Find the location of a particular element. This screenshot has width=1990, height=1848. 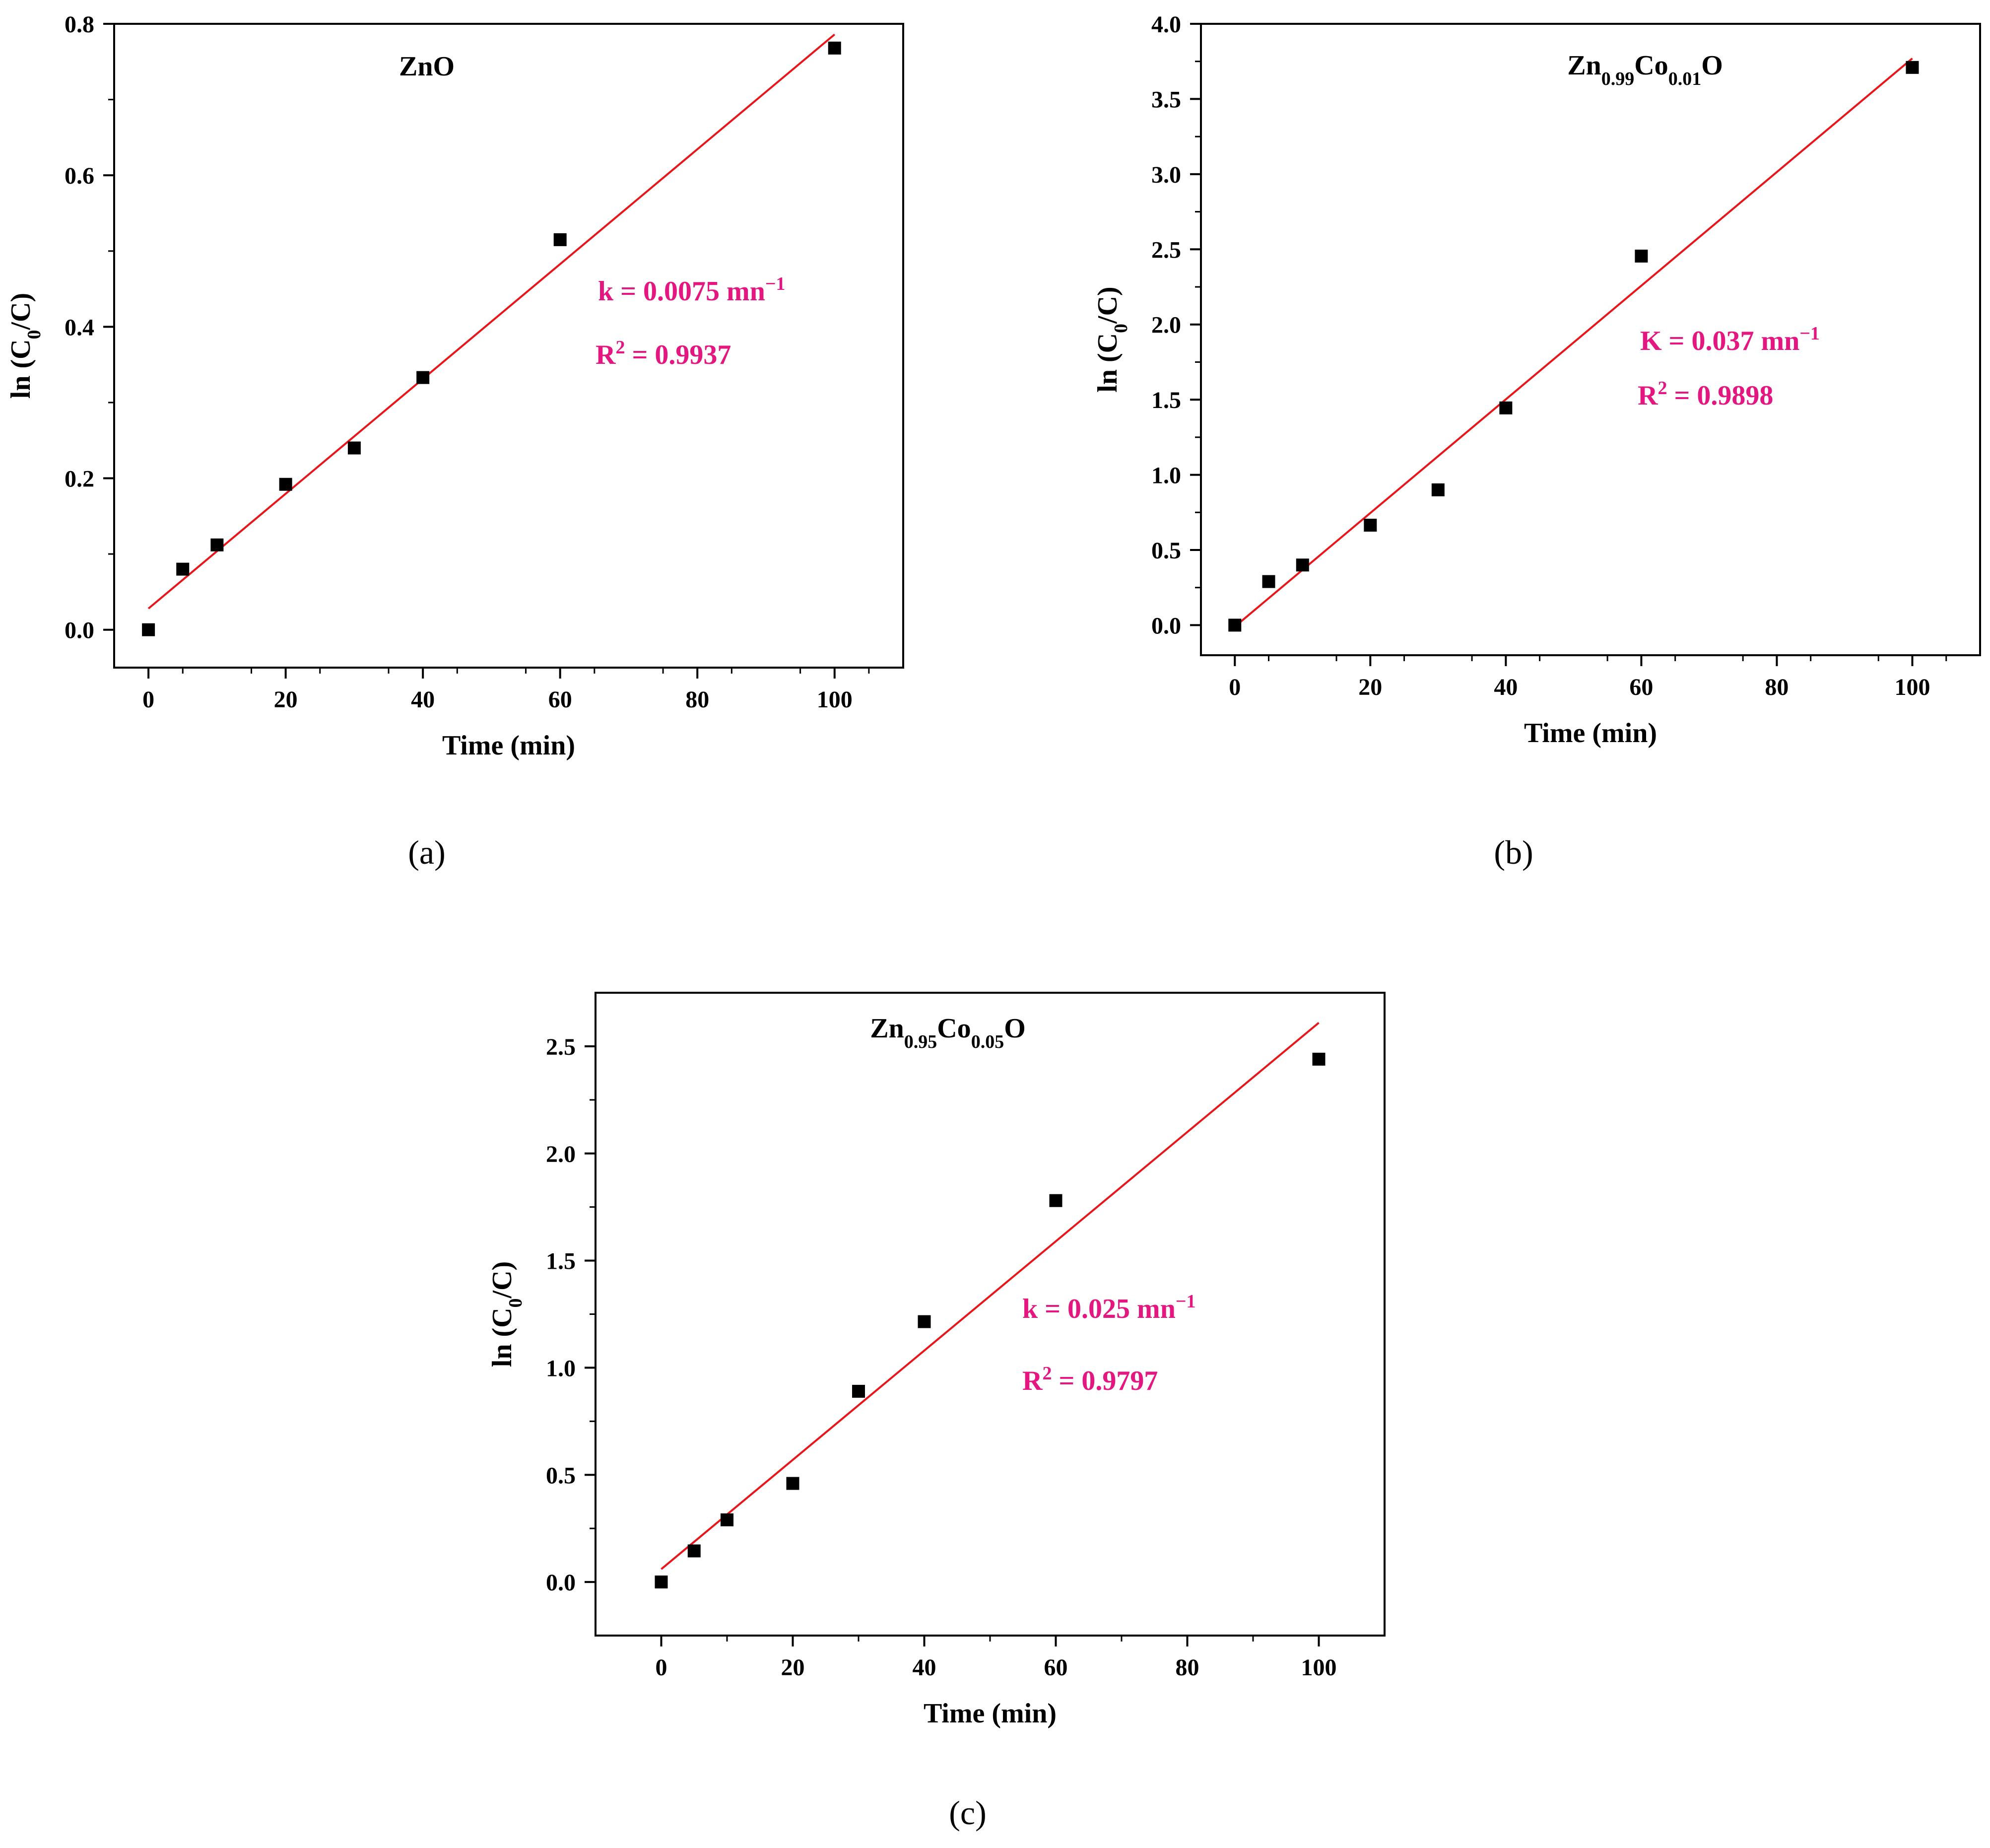

panel-label: (a) is located at coordinates (427, 852).